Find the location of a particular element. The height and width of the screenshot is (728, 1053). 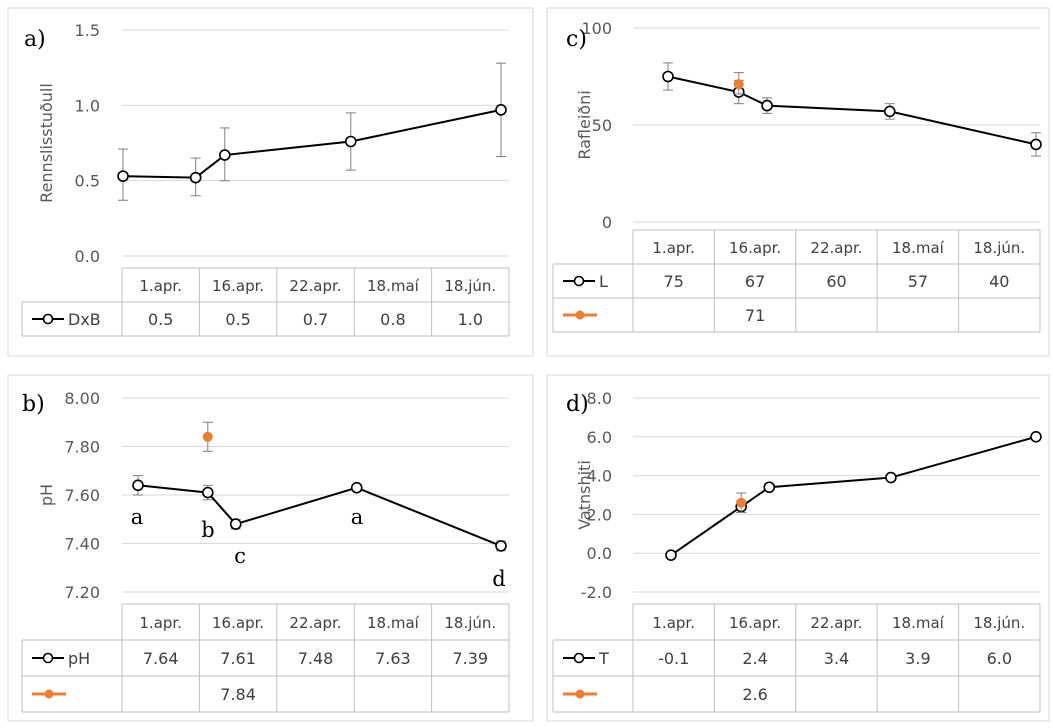

y-axis-label: pH is located at coordinates (46, 495).